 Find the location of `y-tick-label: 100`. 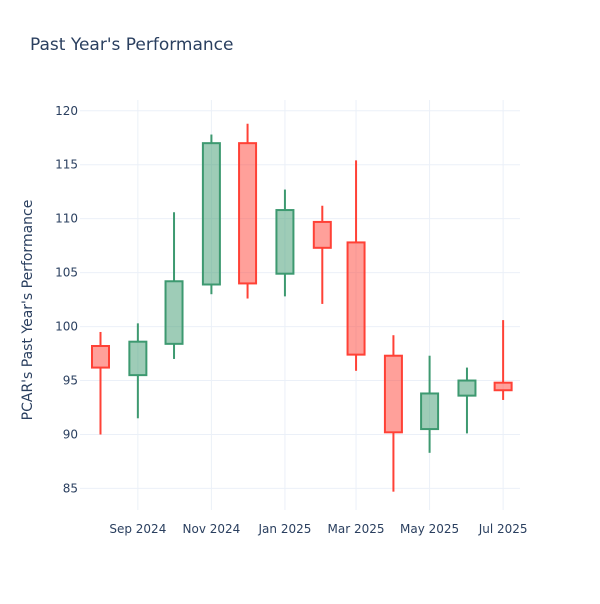

y-tick-label: 100 is located at coordinates (66, 327).